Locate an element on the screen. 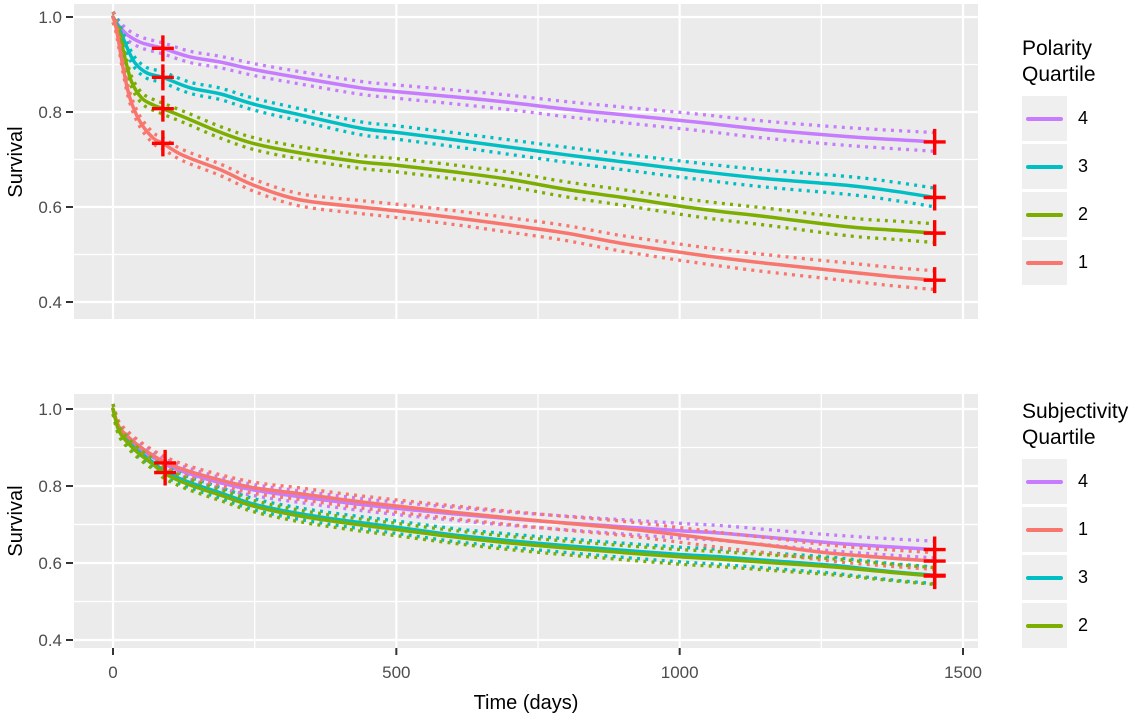 This screenshot has width=1140, height=720. legend-items-polarity: 4 3 2 1 is located at coordinates (1059, 190).